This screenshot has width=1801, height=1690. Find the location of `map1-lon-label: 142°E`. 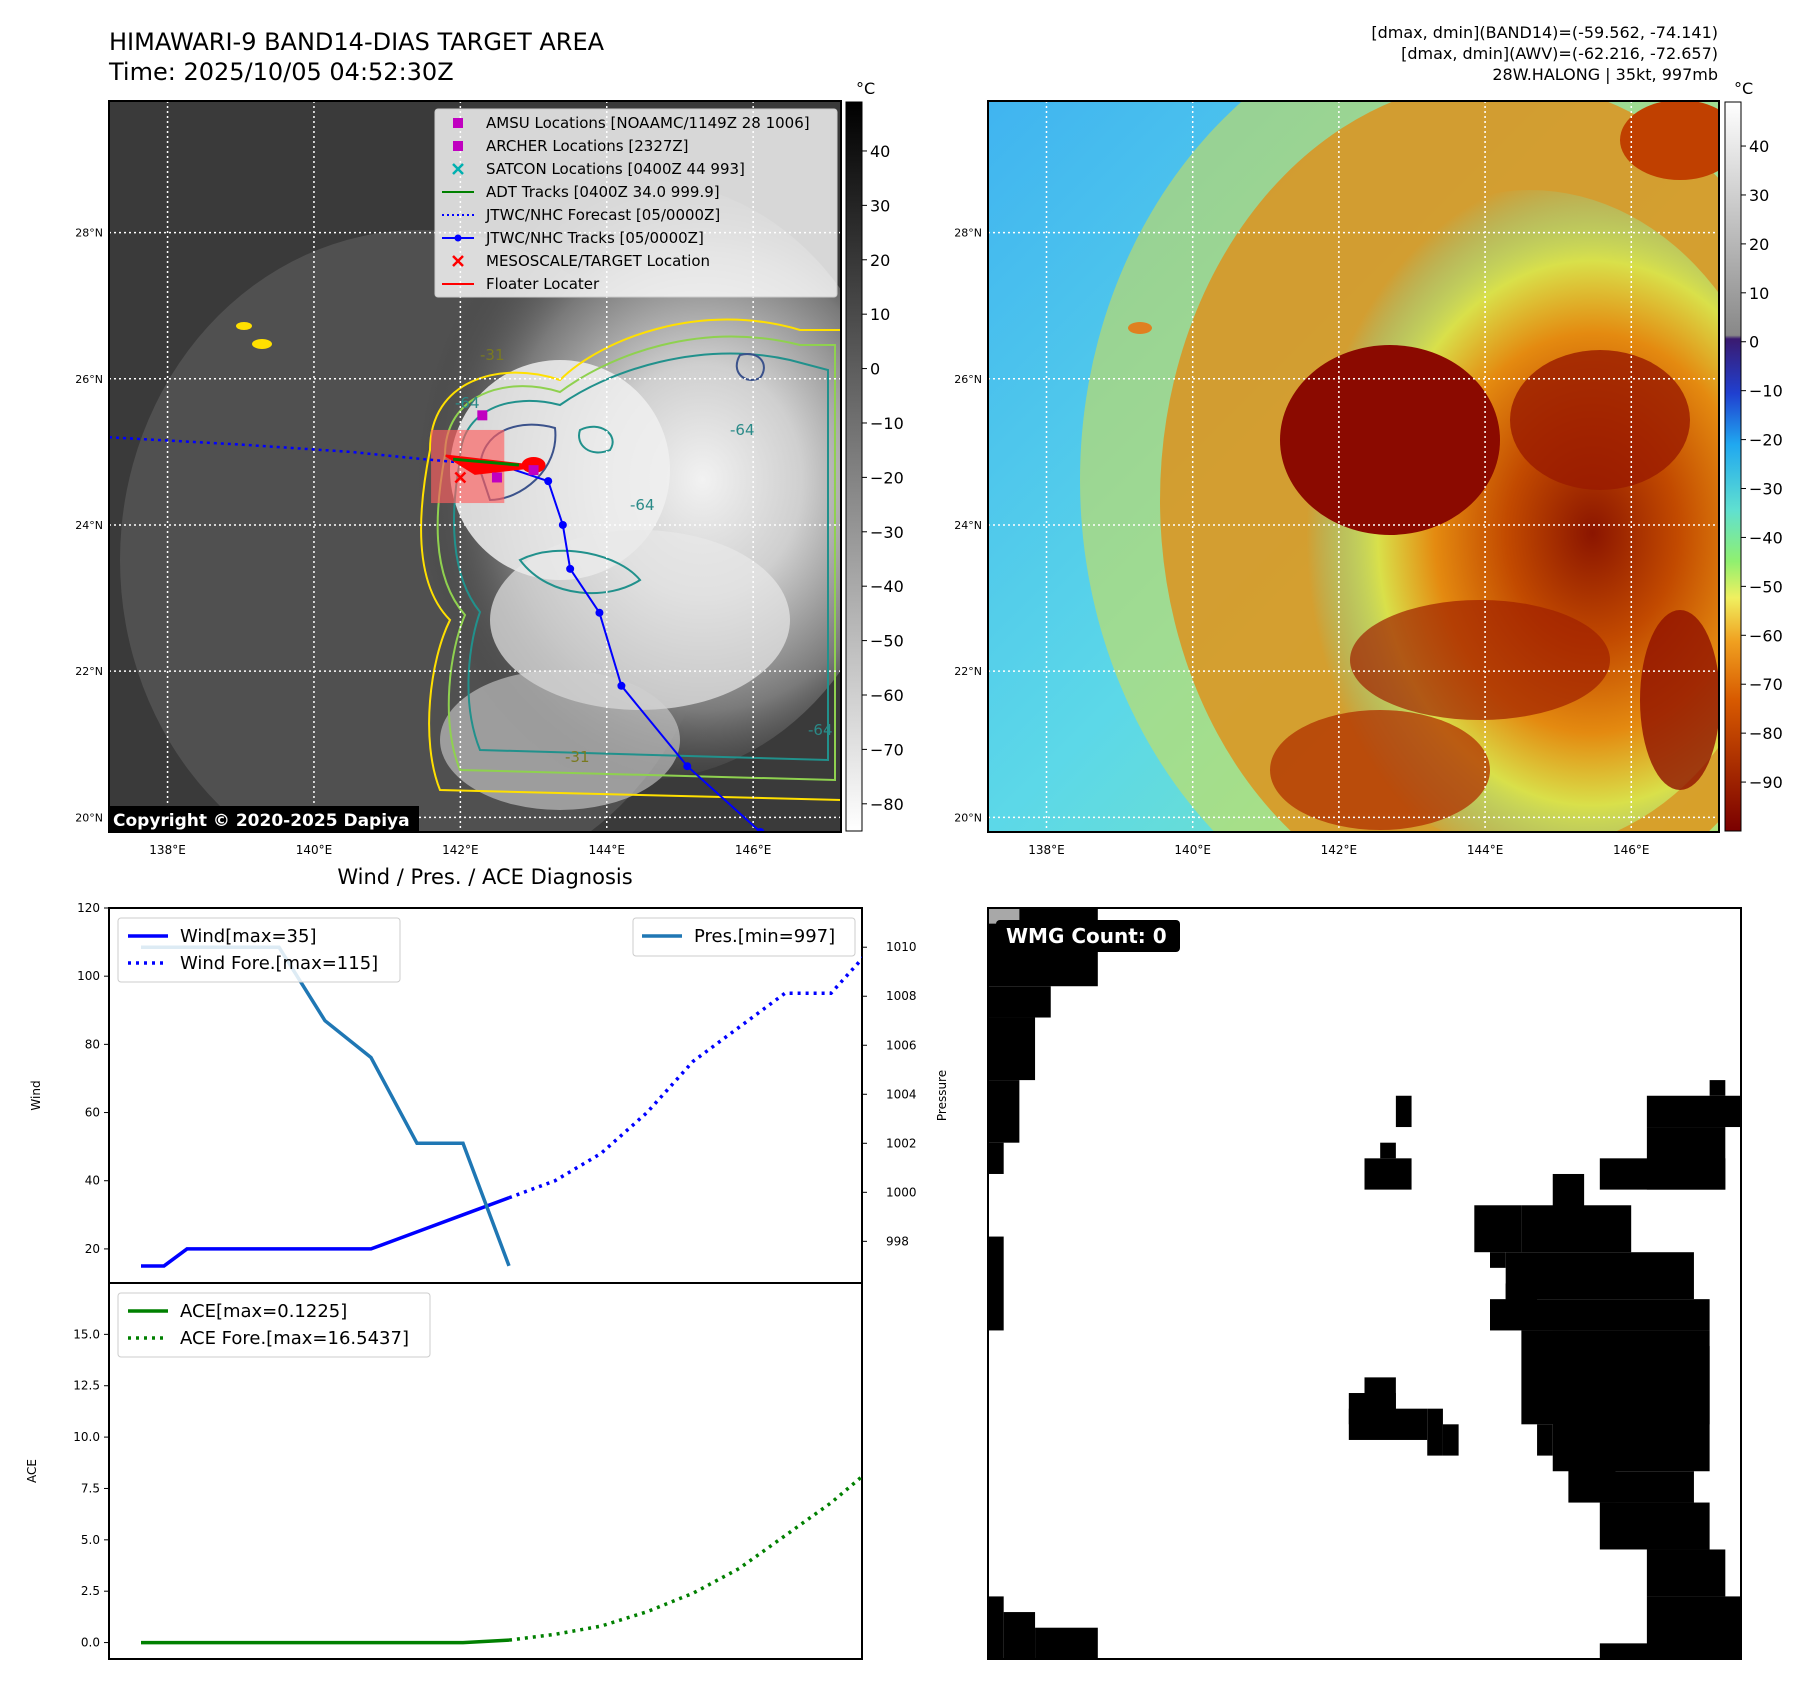

map1-lon-label: 142°E is located at coordinates (460, 850).